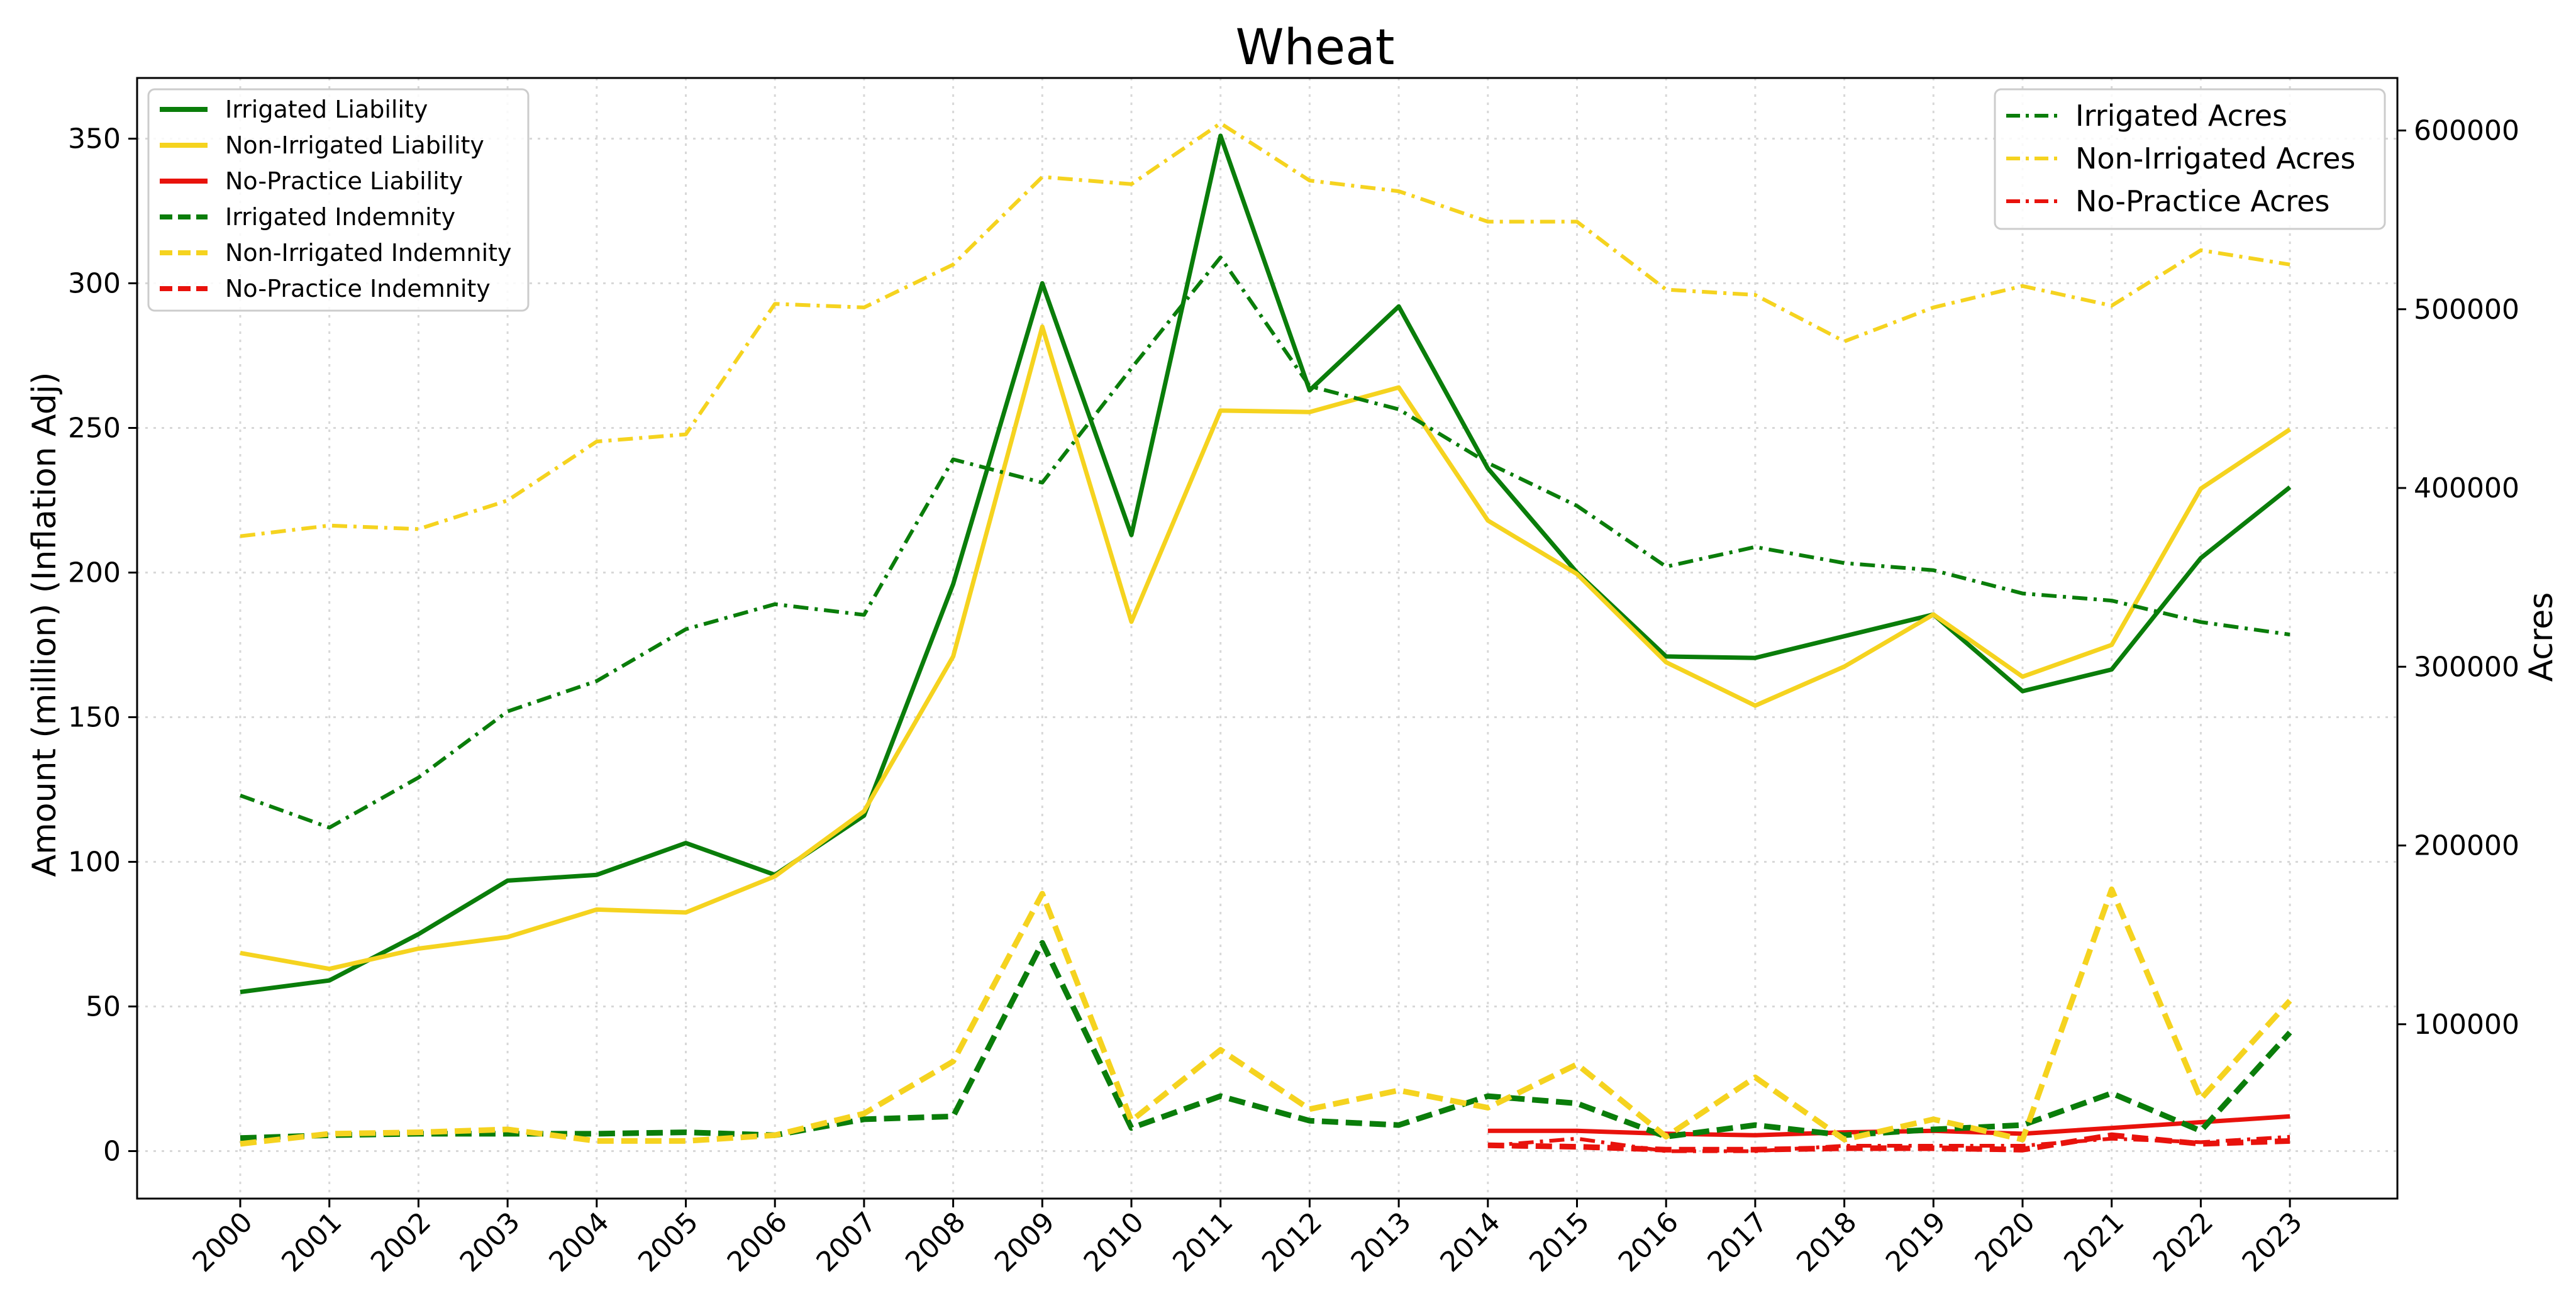 This screenshot has width=2576, height=1308. I want to click on y-tick-label-right: 200000, so click(2466, 846).